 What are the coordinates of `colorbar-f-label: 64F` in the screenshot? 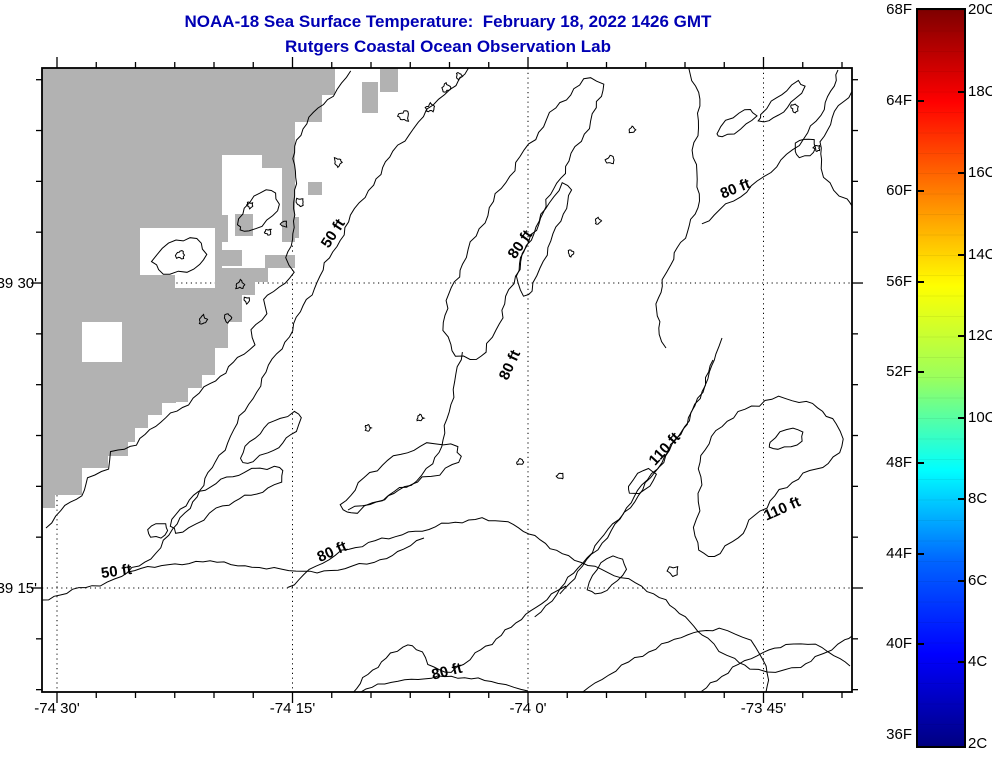 It's located at (899, 100).